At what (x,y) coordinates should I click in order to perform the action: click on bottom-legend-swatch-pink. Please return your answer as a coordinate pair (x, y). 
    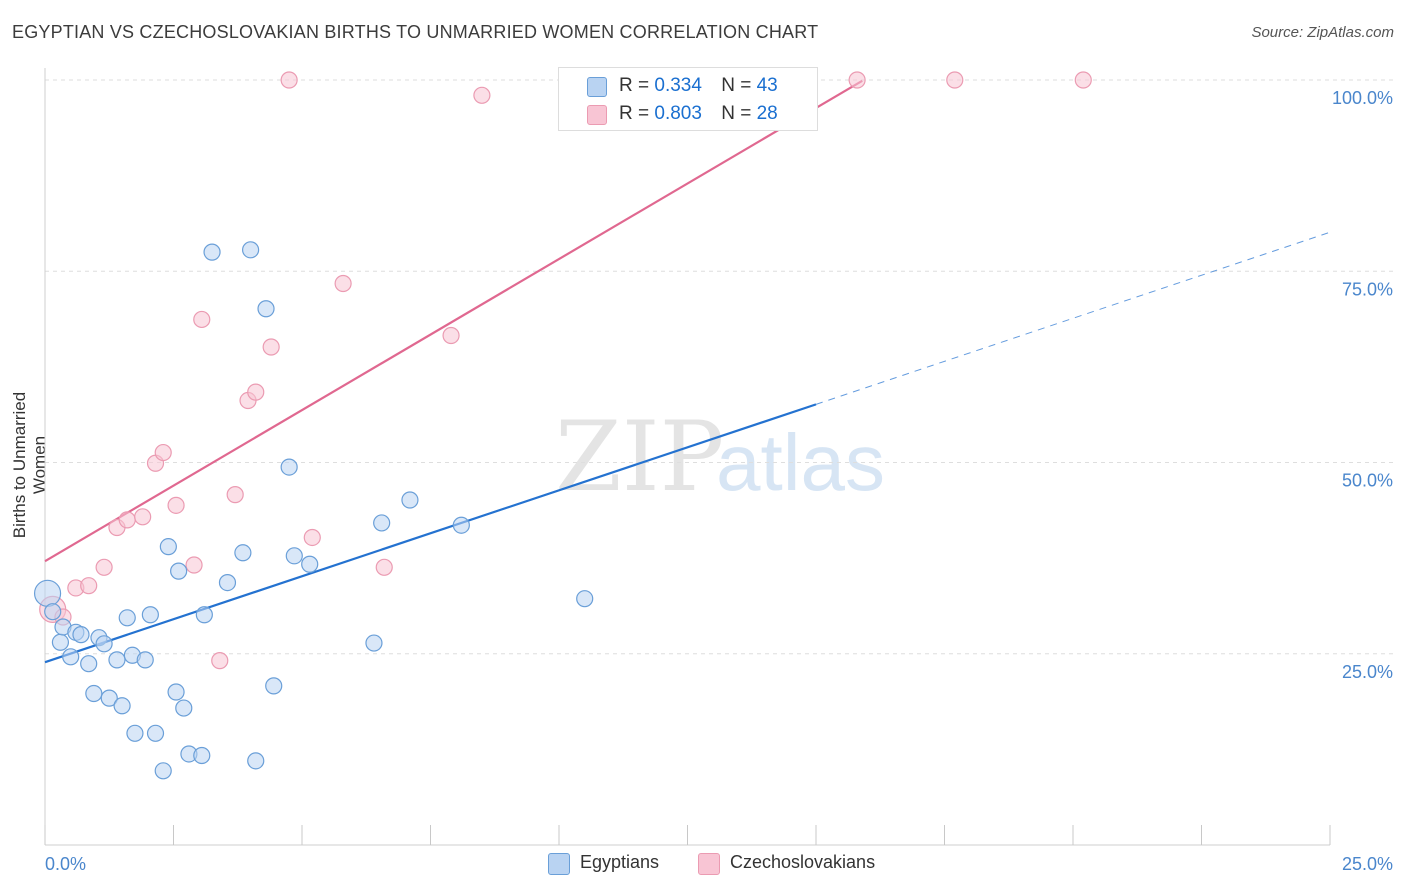
    Looking at the image, I should click on (709, 864).